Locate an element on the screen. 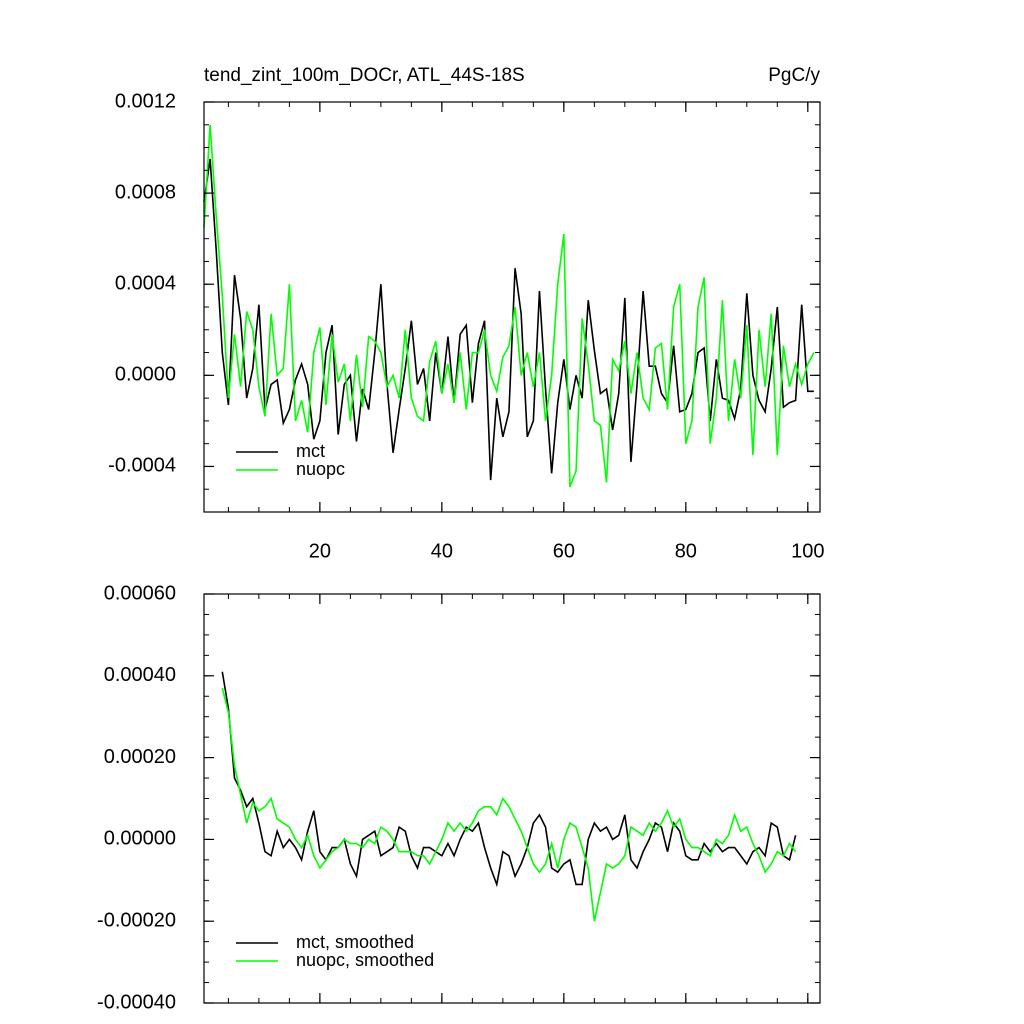 The height and width of the screenshot is (1024, 1024). x-tick-label: 60 is located at coordinates (564, 551).